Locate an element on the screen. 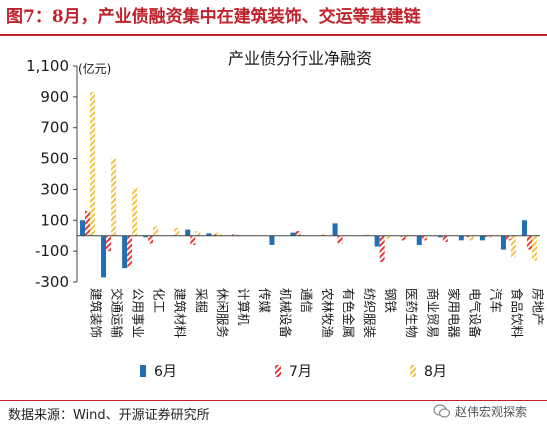 The height and width of the screenshot is (435, 547). bar-6月-汽车 is located at coordinates (482, 238).